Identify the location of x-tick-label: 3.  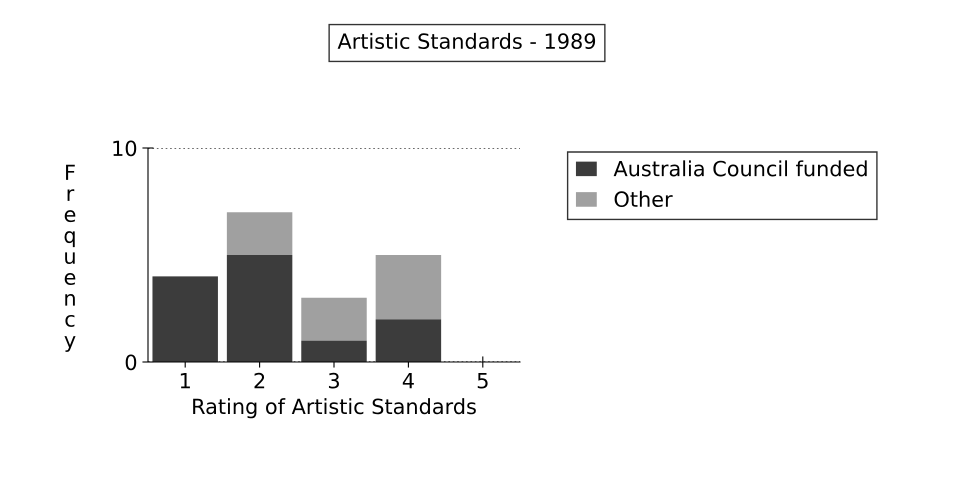
(333, 380).